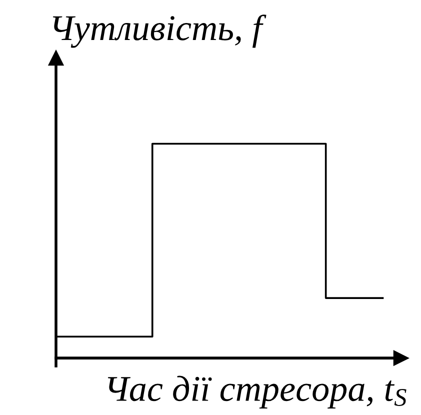 This screenshot has height=415, width=421. Describe the element at coordinates (257, 392) in the screenshot. I see `x-axis-title: Час дії стресора, t$_{S}$` at that location.